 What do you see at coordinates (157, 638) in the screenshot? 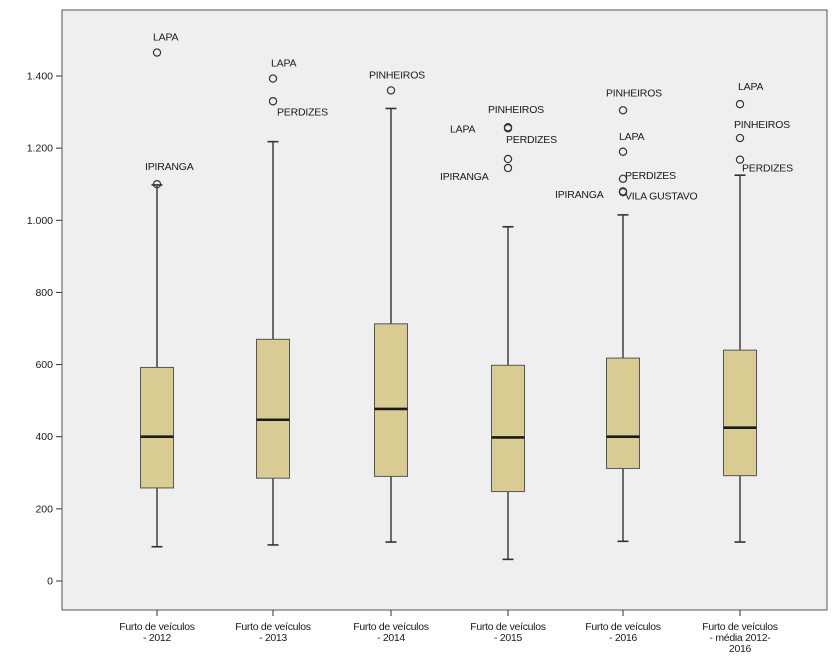
I see `x-tick-label: - 2012` at bounding box center [157, 638].